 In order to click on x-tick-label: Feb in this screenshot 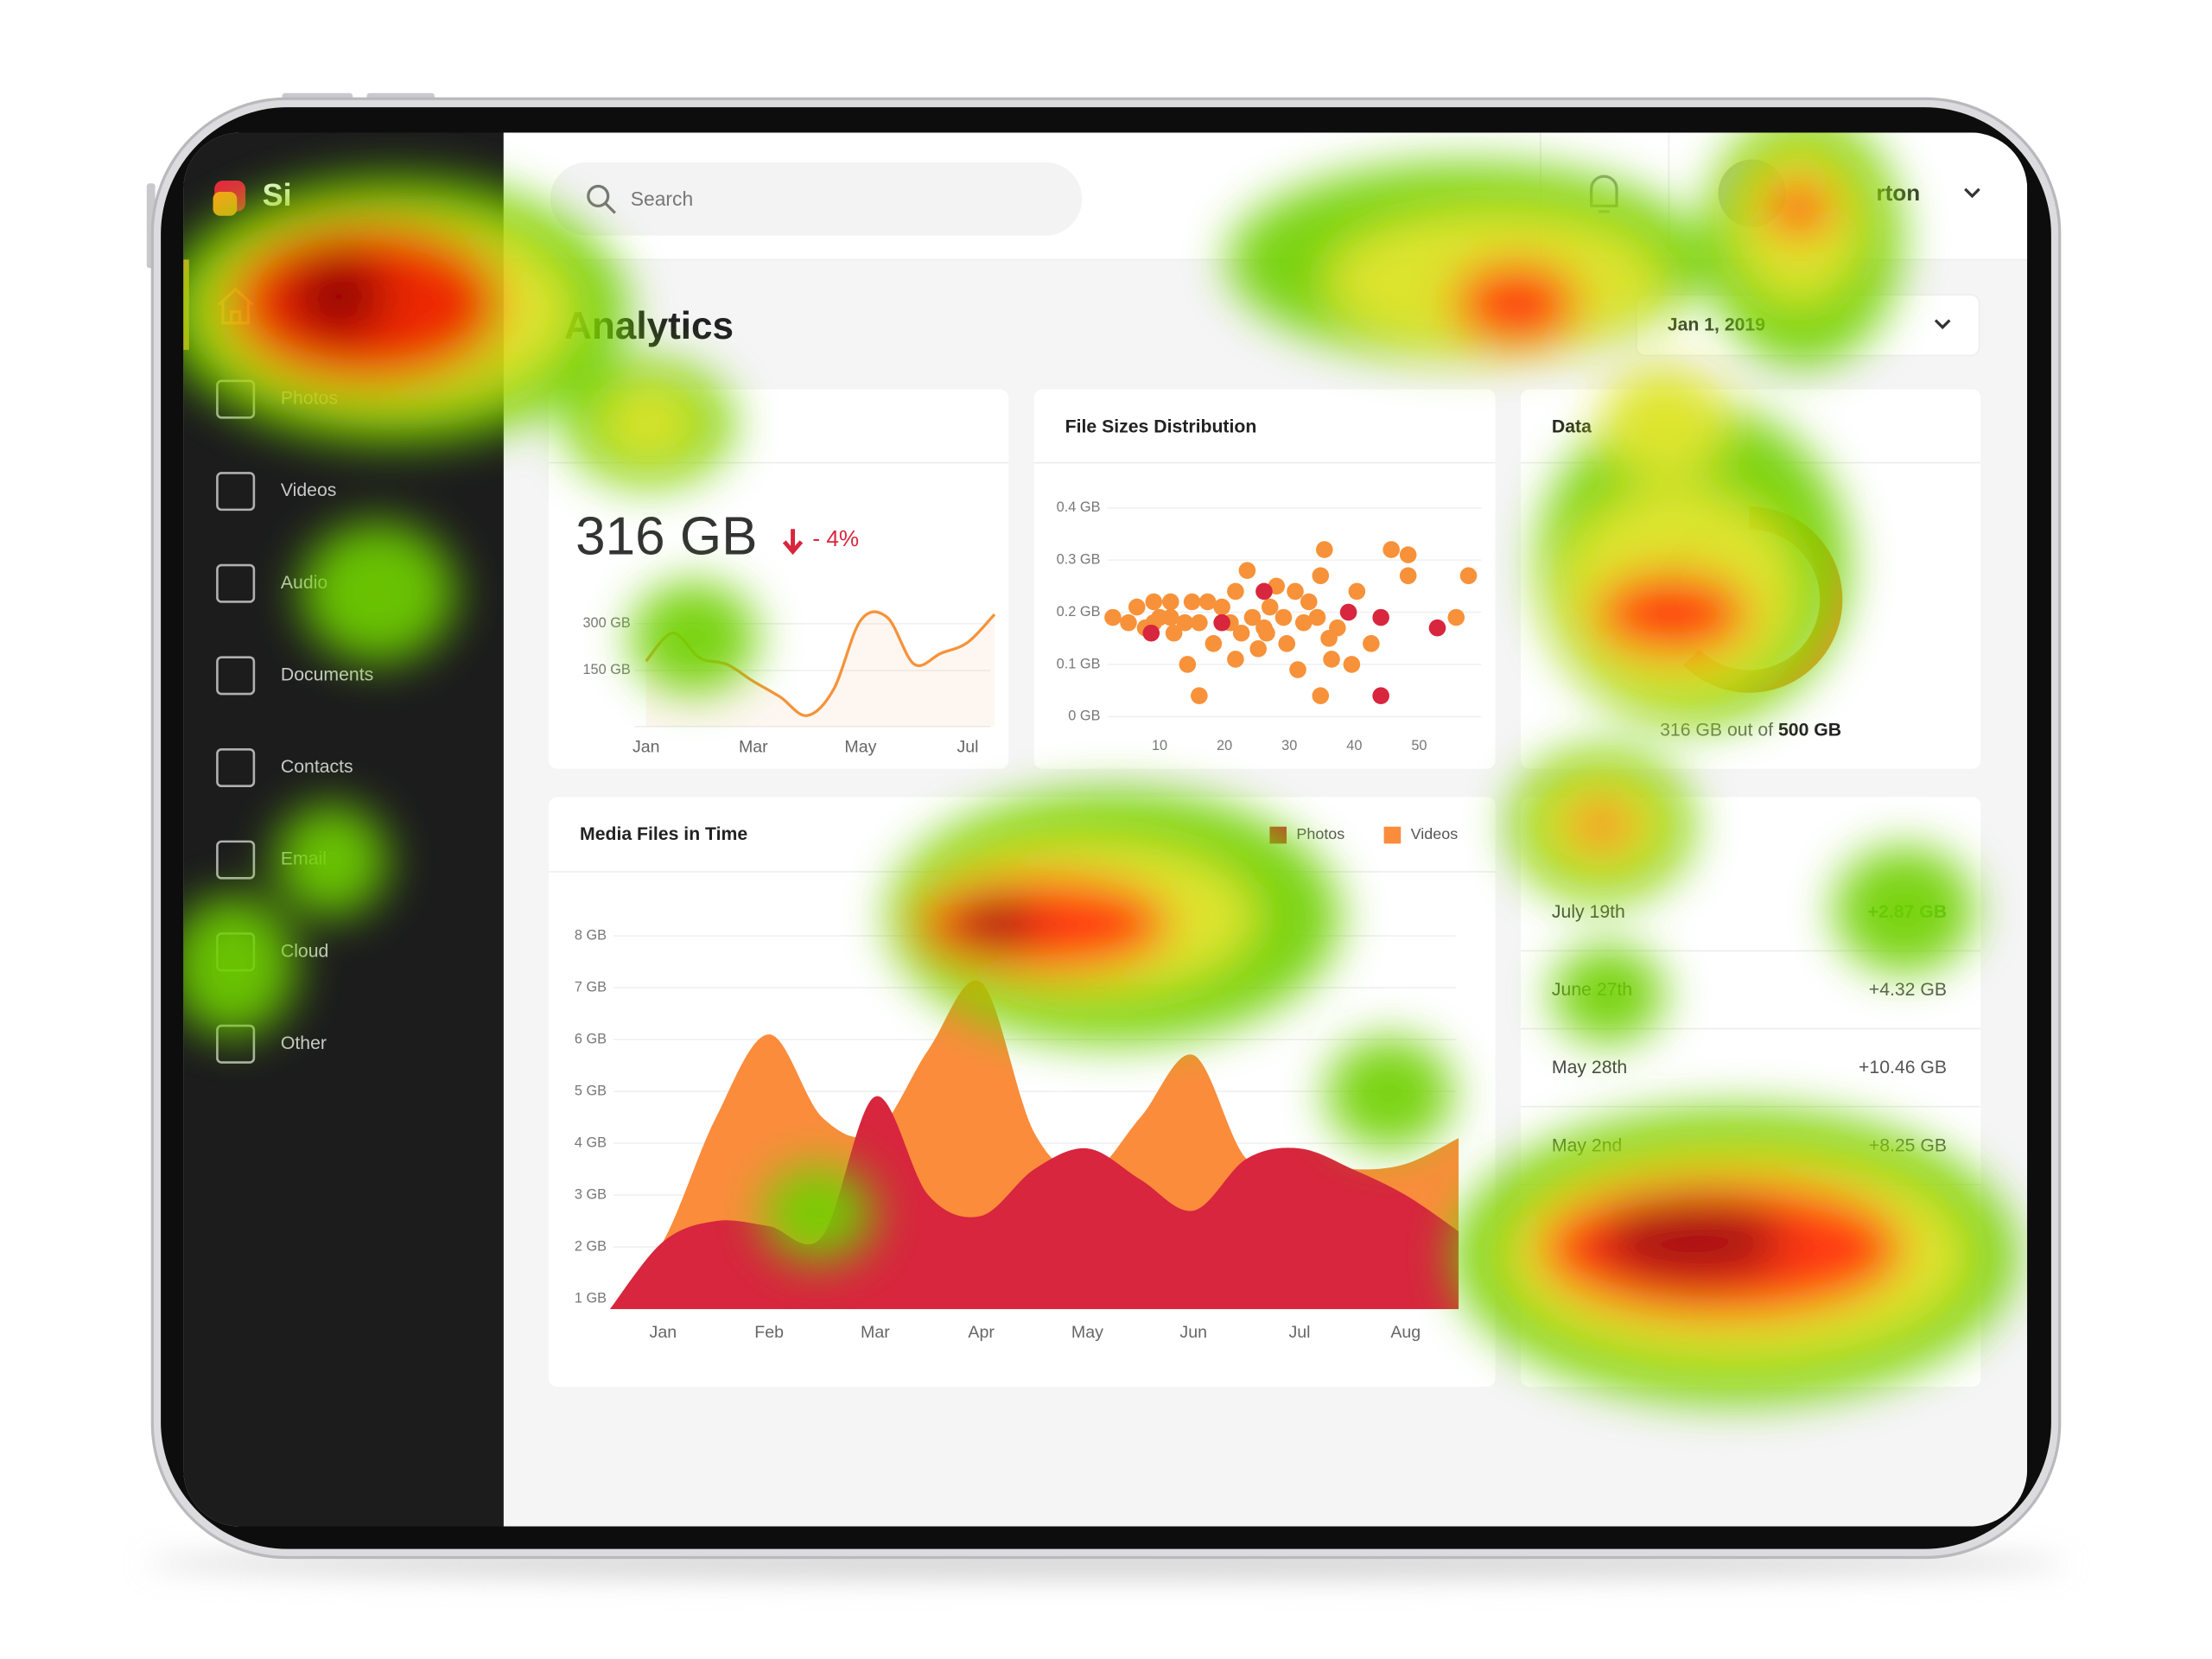, I will do `click(769, 1332)`.